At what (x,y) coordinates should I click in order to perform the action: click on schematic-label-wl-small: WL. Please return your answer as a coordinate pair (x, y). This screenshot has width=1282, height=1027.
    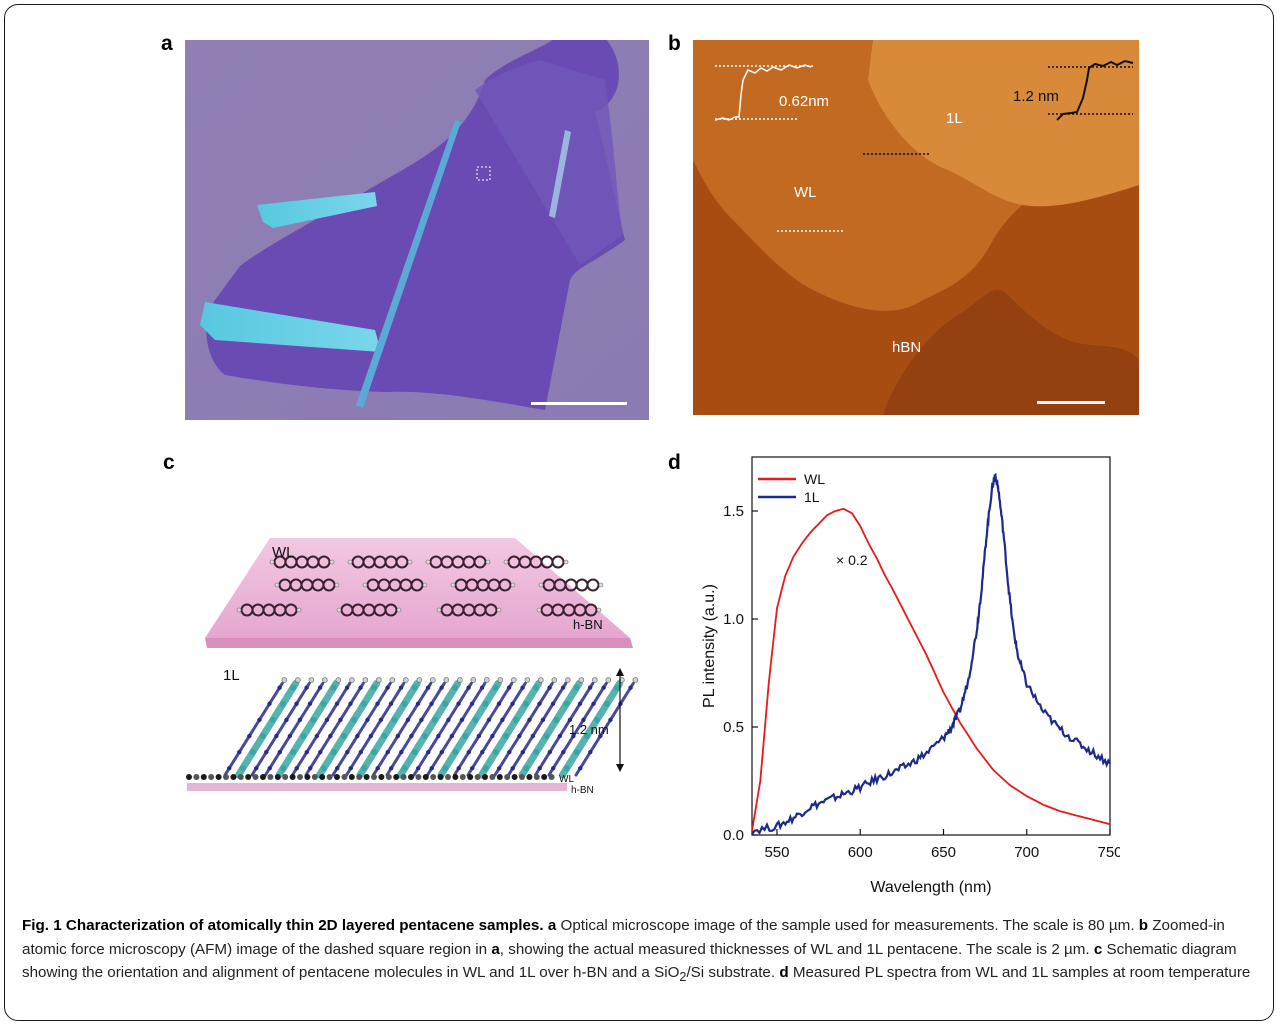
    Looking at the image, I should click on (566, 779).